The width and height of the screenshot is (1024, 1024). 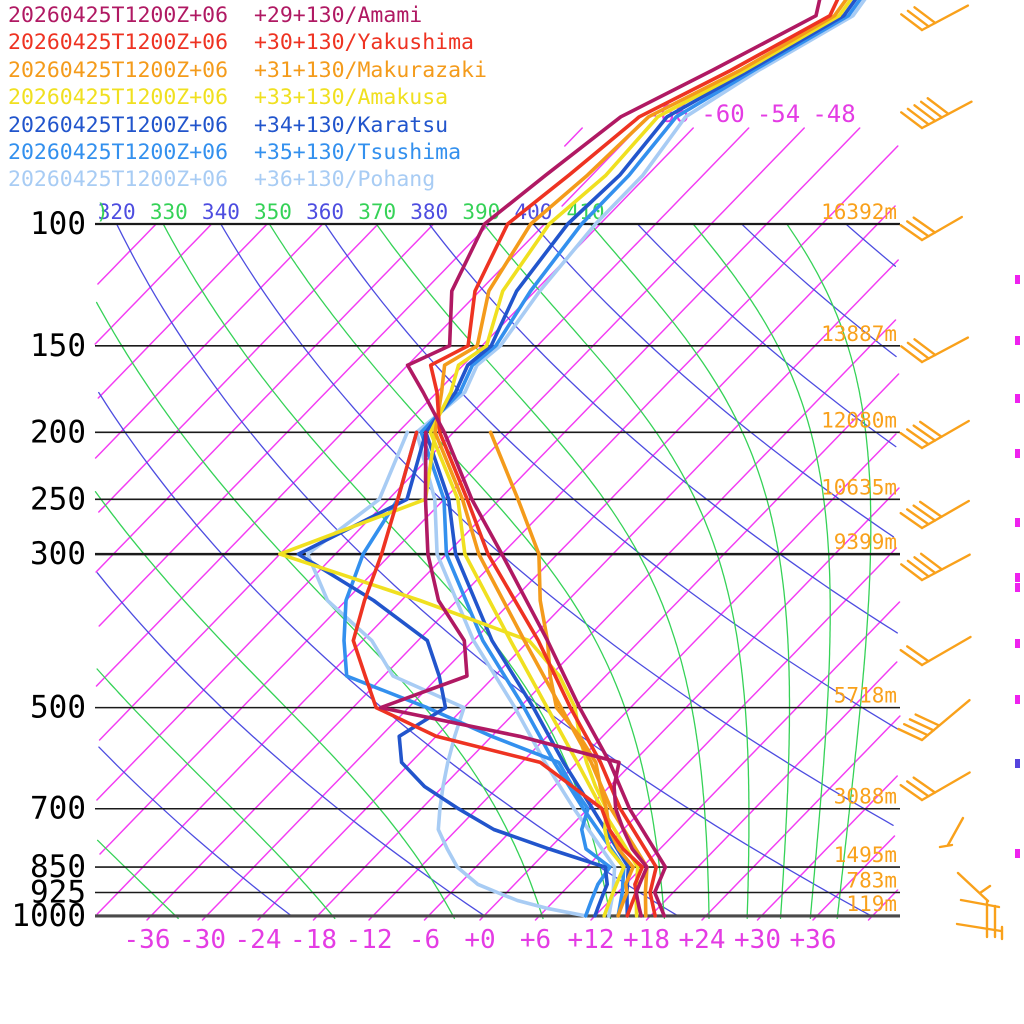 What do you see at coordinates (377, 212) in the screenshot?
I see `moist-adiabat-label: 370` at bounding box center [377, 212].